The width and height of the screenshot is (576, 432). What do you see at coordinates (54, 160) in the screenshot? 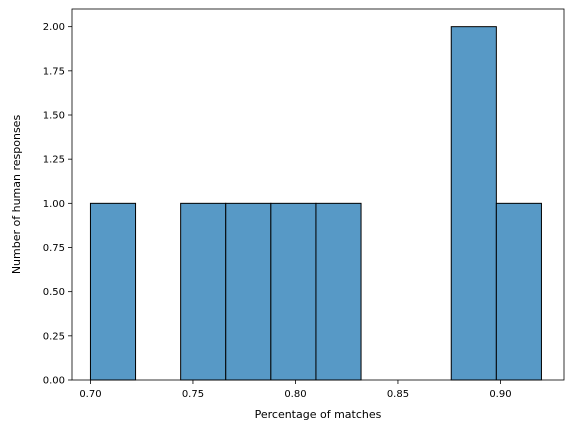
I see `y-tick-label: 1.25` at bounding box center [54, 160].